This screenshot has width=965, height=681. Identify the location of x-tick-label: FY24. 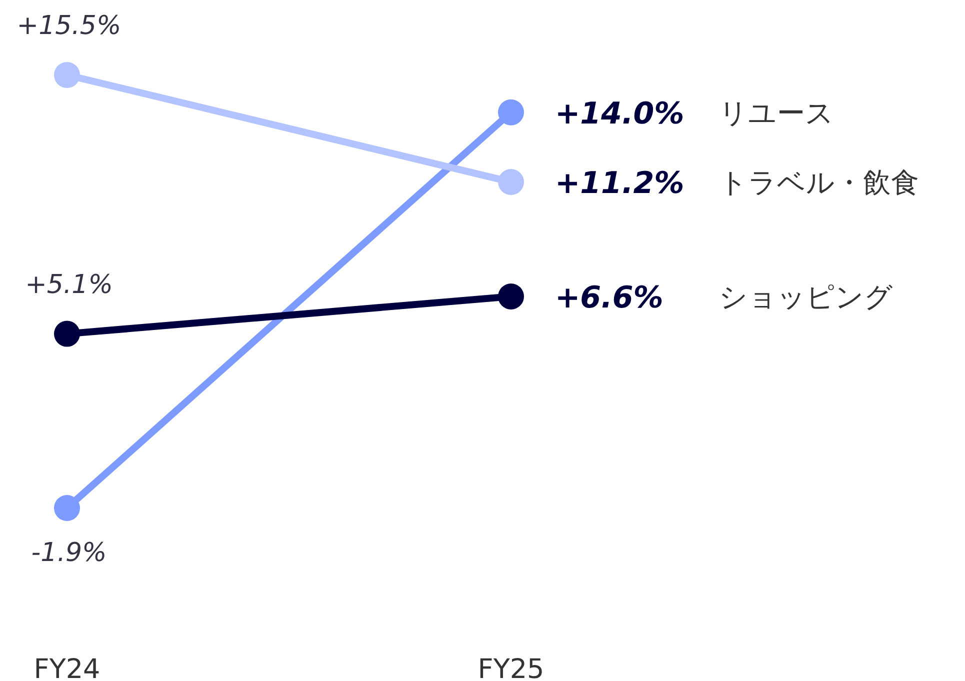
(67, 667).